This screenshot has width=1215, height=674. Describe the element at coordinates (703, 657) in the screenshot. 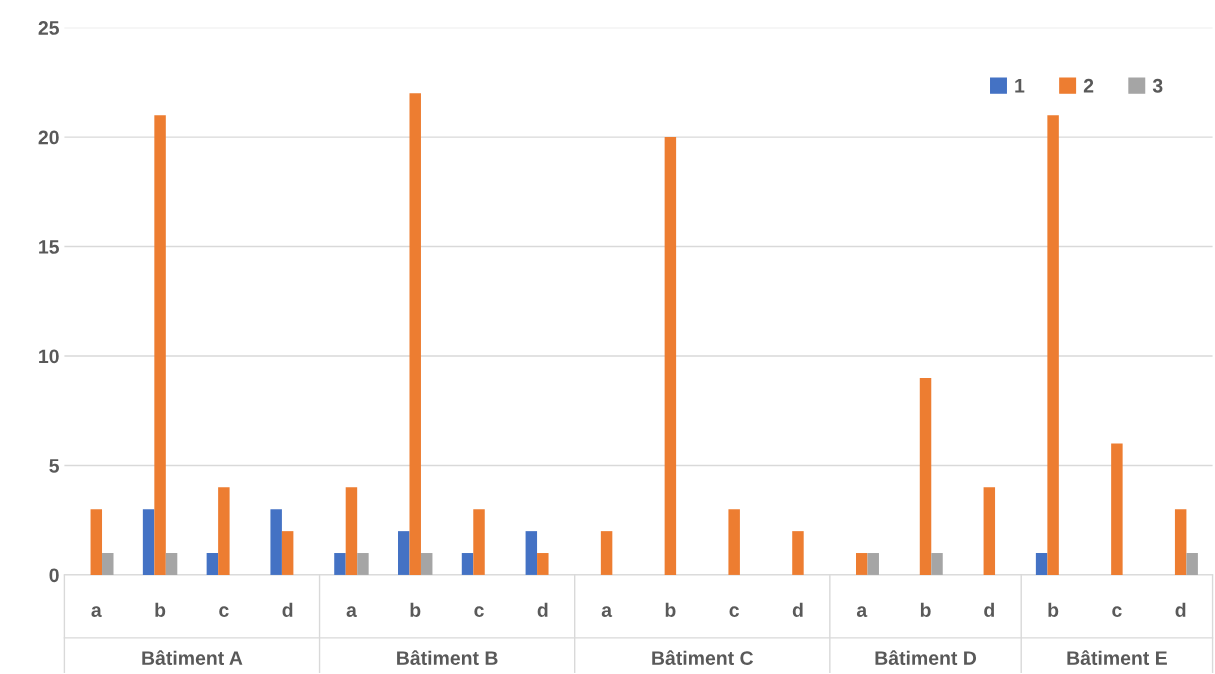

I see `text: Bâtiment C` at that location.